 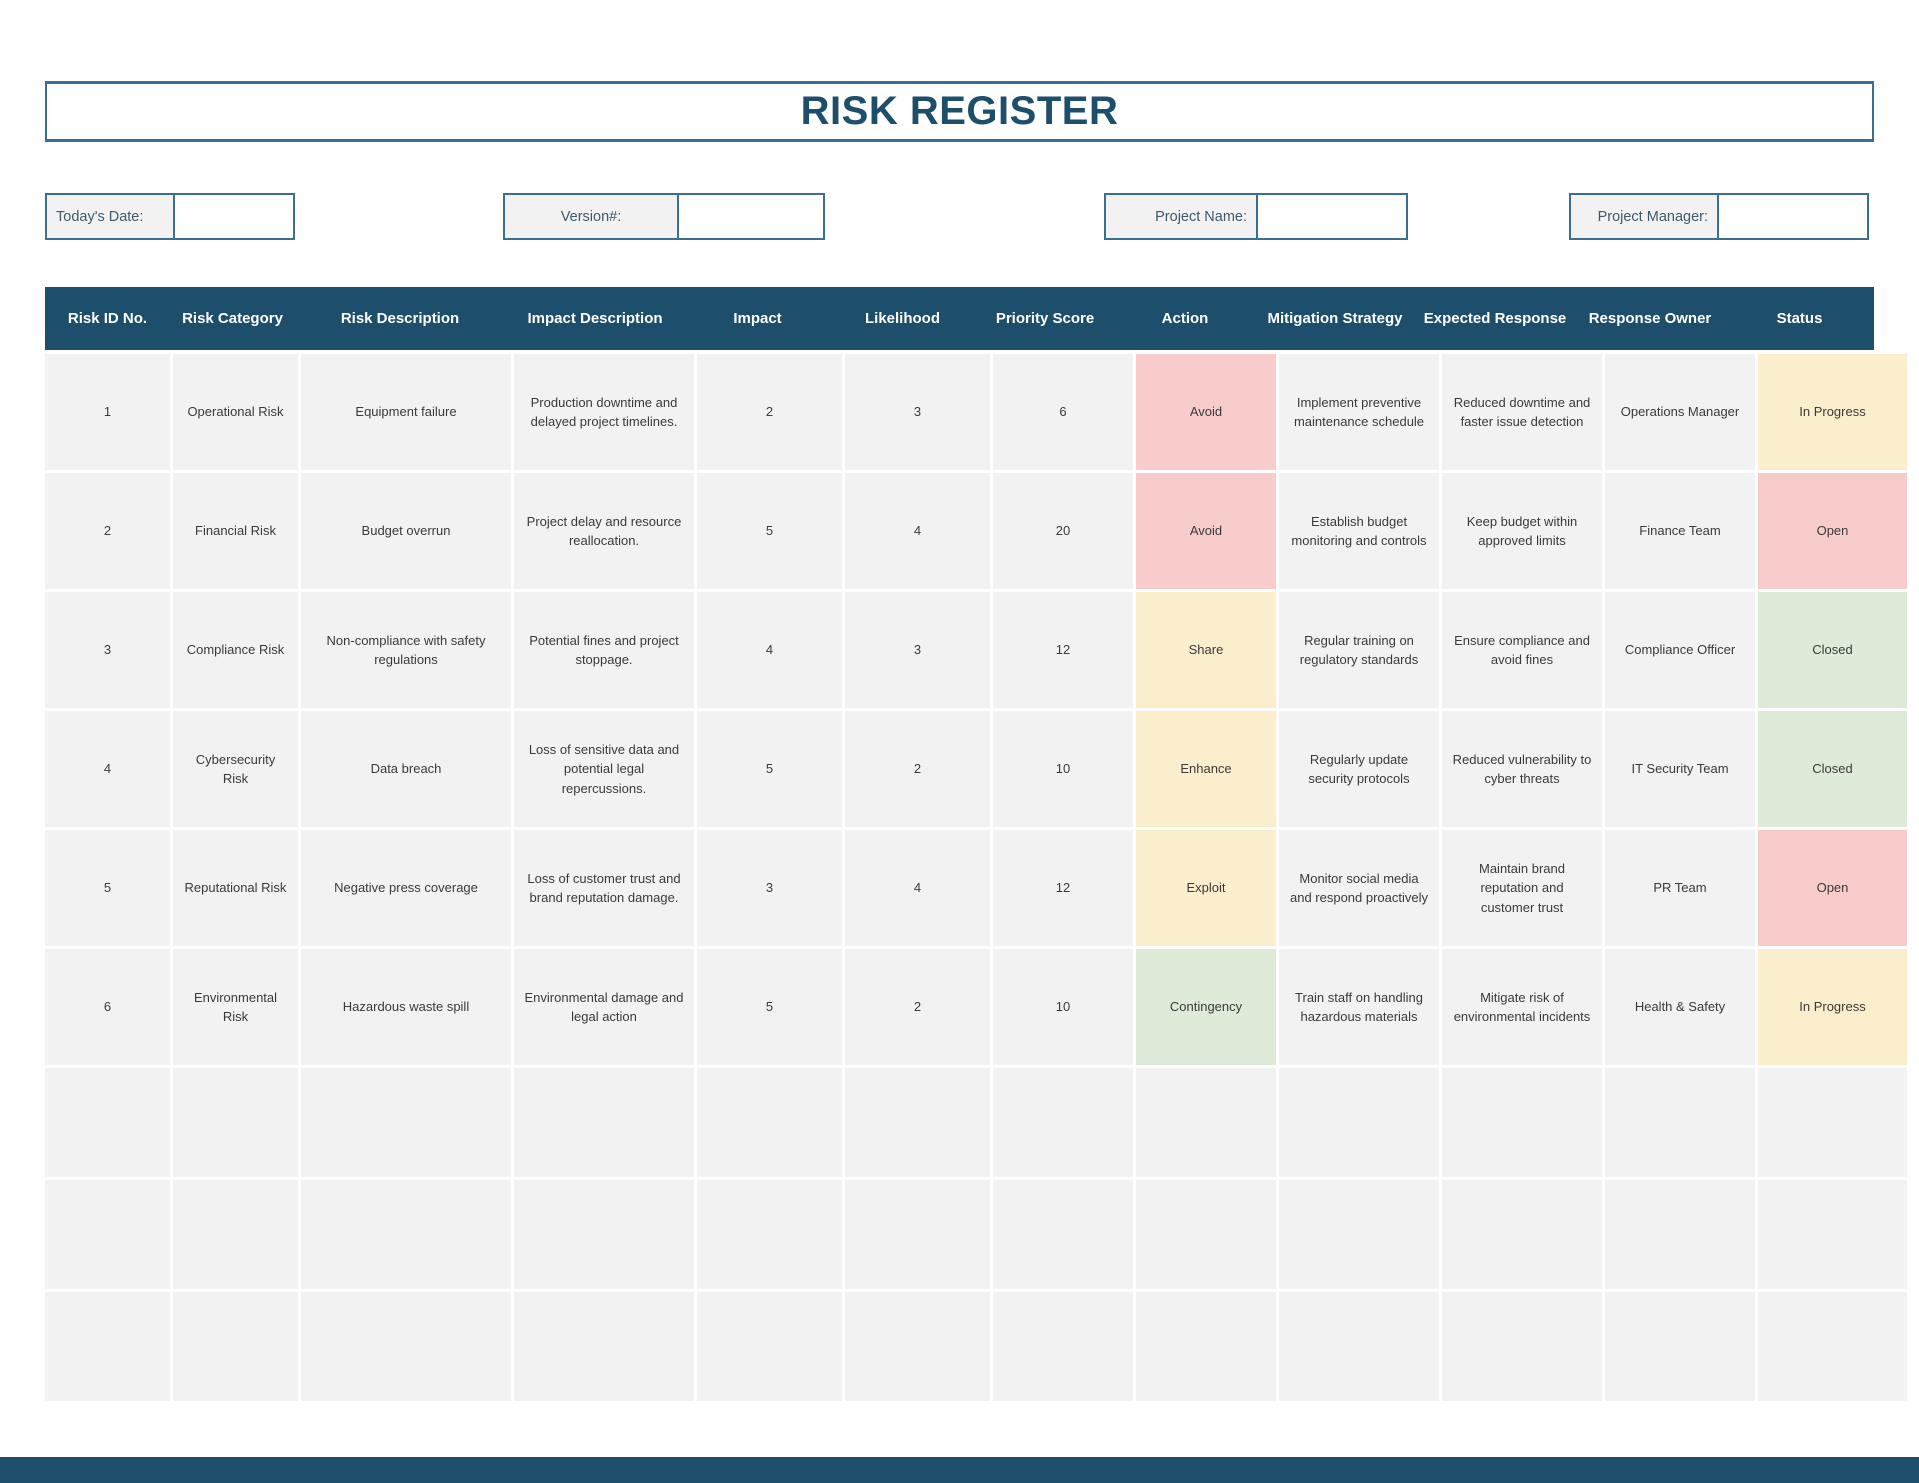 What do you see at coordinates (604, 531) in the screenshot?
I see `cell-impact_description: Project delay and resource reallocation.` at bounding box center [604, 531].